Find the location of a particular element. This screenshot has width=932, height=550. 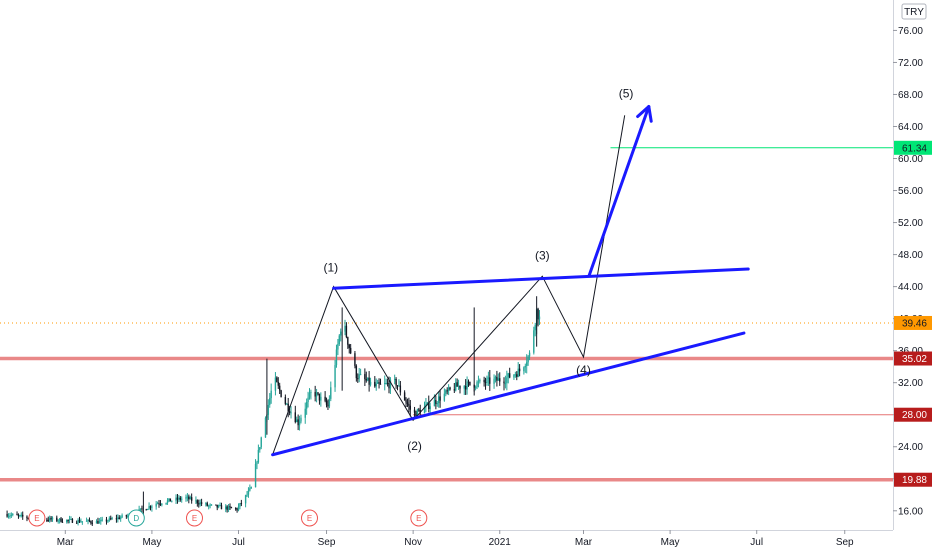

price-tick-label: 68.00 is located at coordinates (910, 95).